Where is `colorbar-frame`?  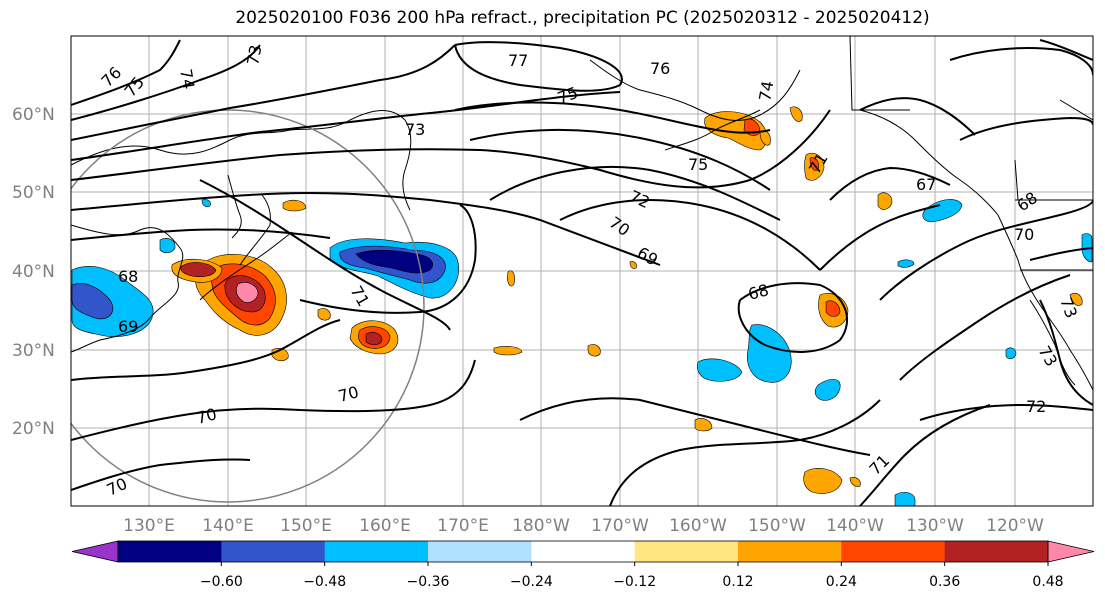
colorbar-frame is located at coordinates (583, 551).